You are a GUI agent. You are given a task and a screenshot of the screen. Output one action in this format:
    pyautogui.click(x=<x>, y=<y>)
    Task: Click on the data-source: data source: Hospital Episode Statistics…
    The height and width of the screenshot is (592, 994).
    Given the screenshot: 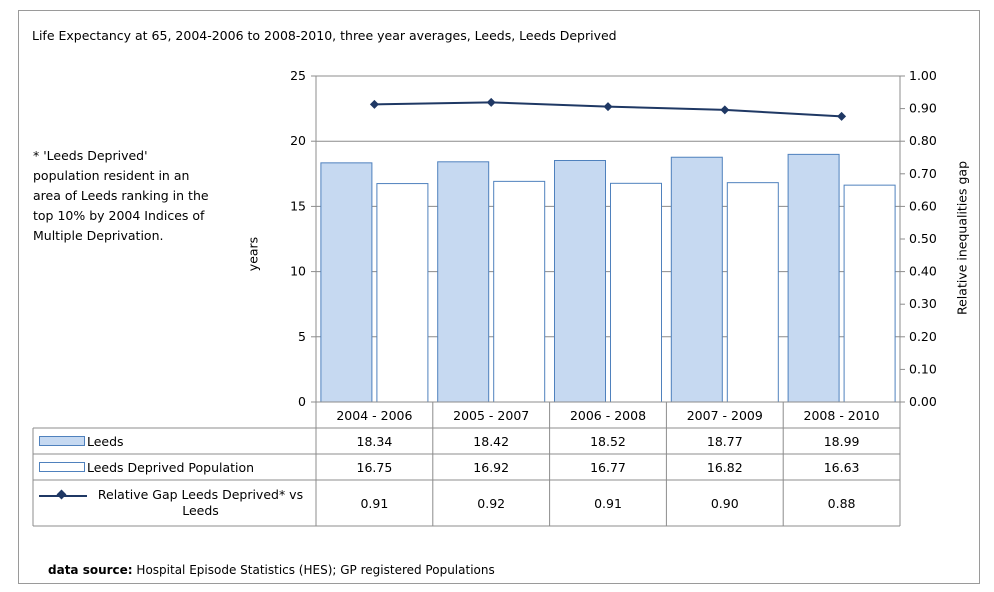 What is the action you would take?
    pyautogui.click(x=271, y=570)
    